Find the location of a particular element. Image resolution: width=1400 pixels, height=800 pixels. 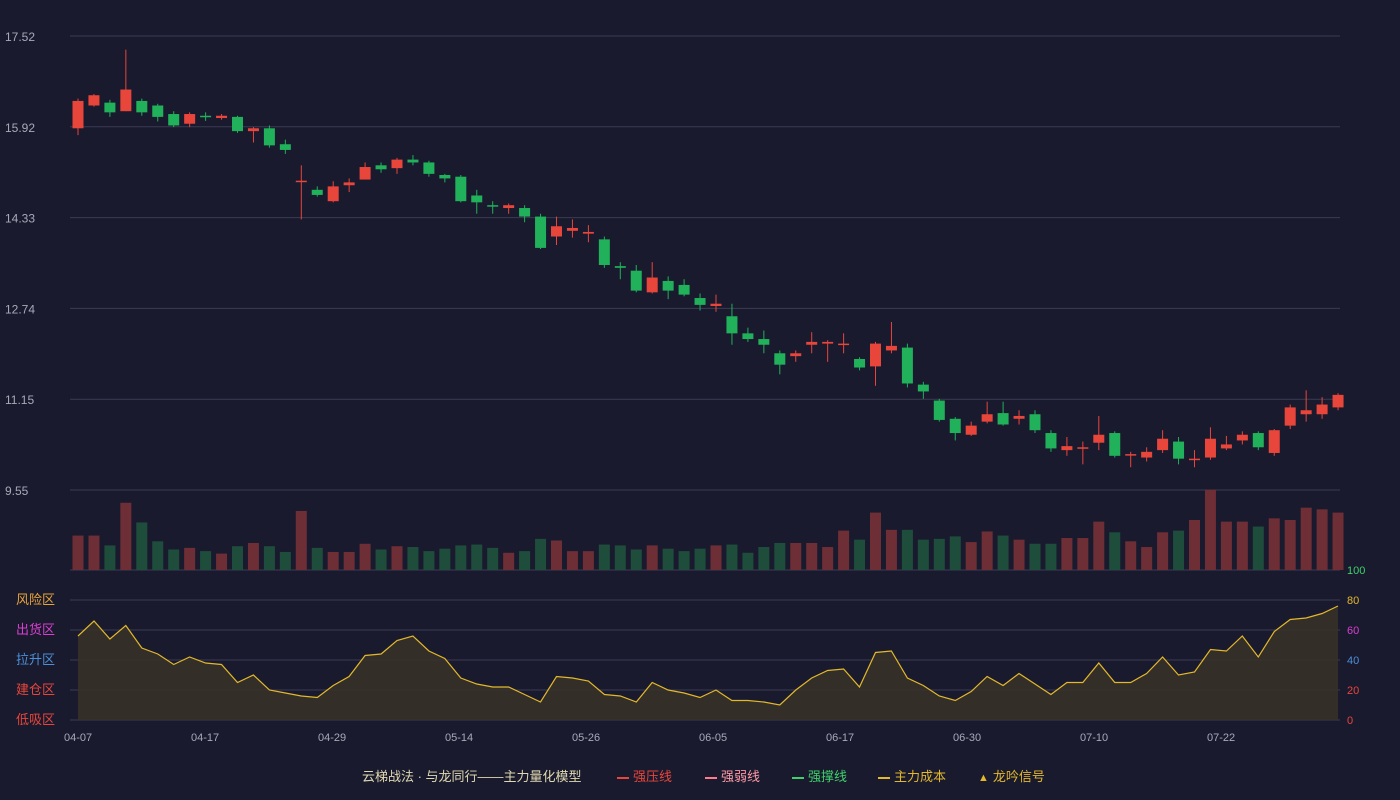

price-tick-label: 14.33 is located at coordinates (20, 219).